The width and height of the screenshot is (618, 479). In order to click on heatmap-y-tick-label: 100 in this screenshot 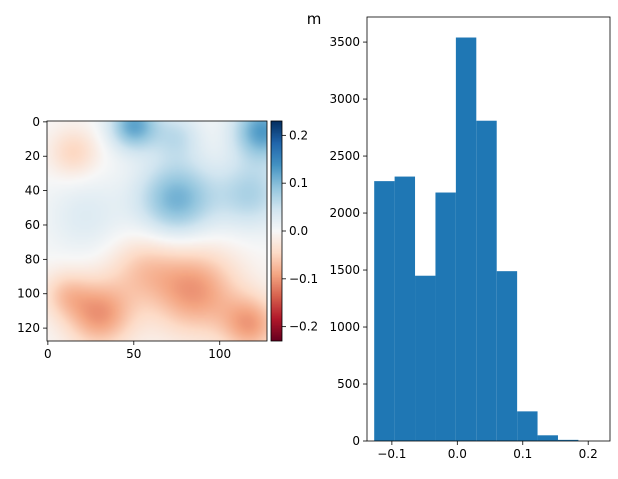, I will do `click(28, 294)`.